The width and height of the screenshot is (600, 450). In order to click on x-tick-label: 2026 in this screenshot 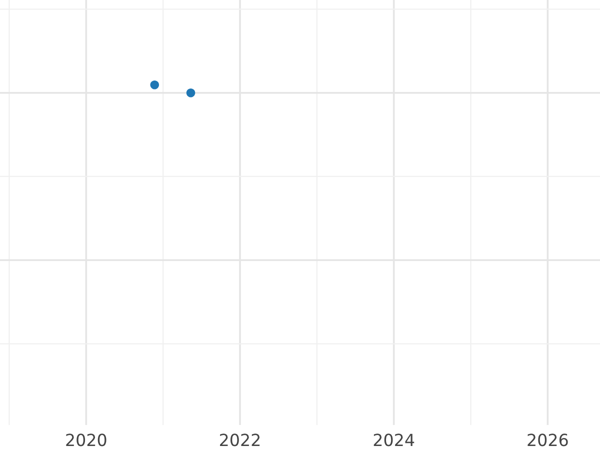, I will do `click(548, 440)`.